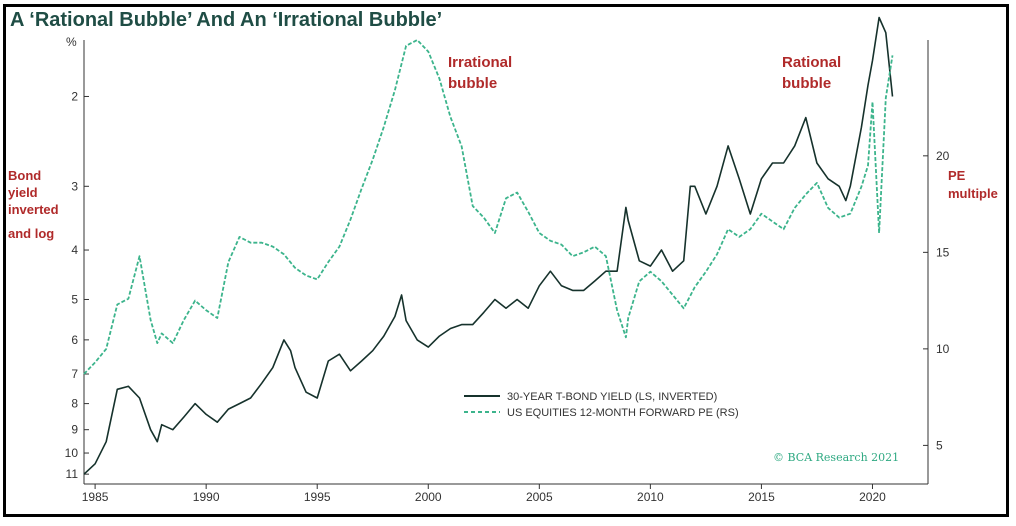 The height and width of the screenshot is (526, 1016). Describe the element at coordinates (33, 209) in the screenshot. I see `left-axis-label-line: inverted` at that location.